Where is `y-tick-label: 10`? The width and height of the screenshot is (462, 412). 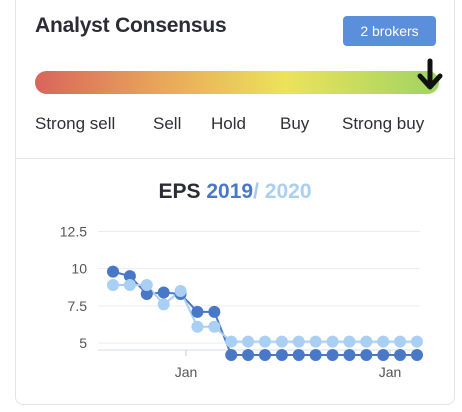
y-tick-label: 10 is located at coordinates (79, 269).